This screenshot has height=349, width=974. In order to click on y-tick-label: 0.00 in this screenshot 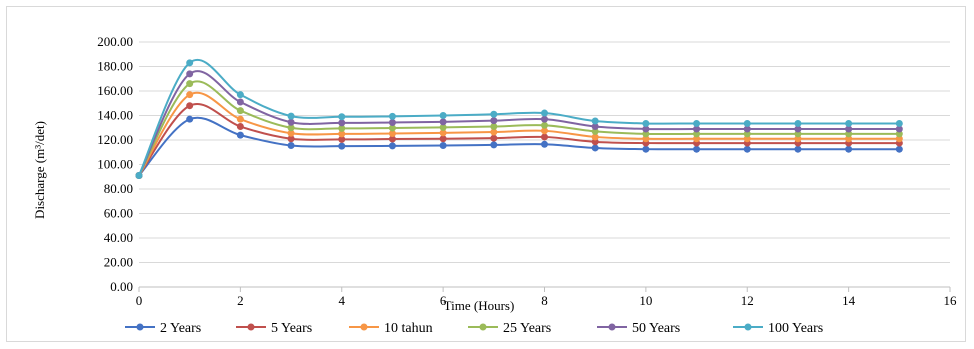, I will do `click(121, 286)`.